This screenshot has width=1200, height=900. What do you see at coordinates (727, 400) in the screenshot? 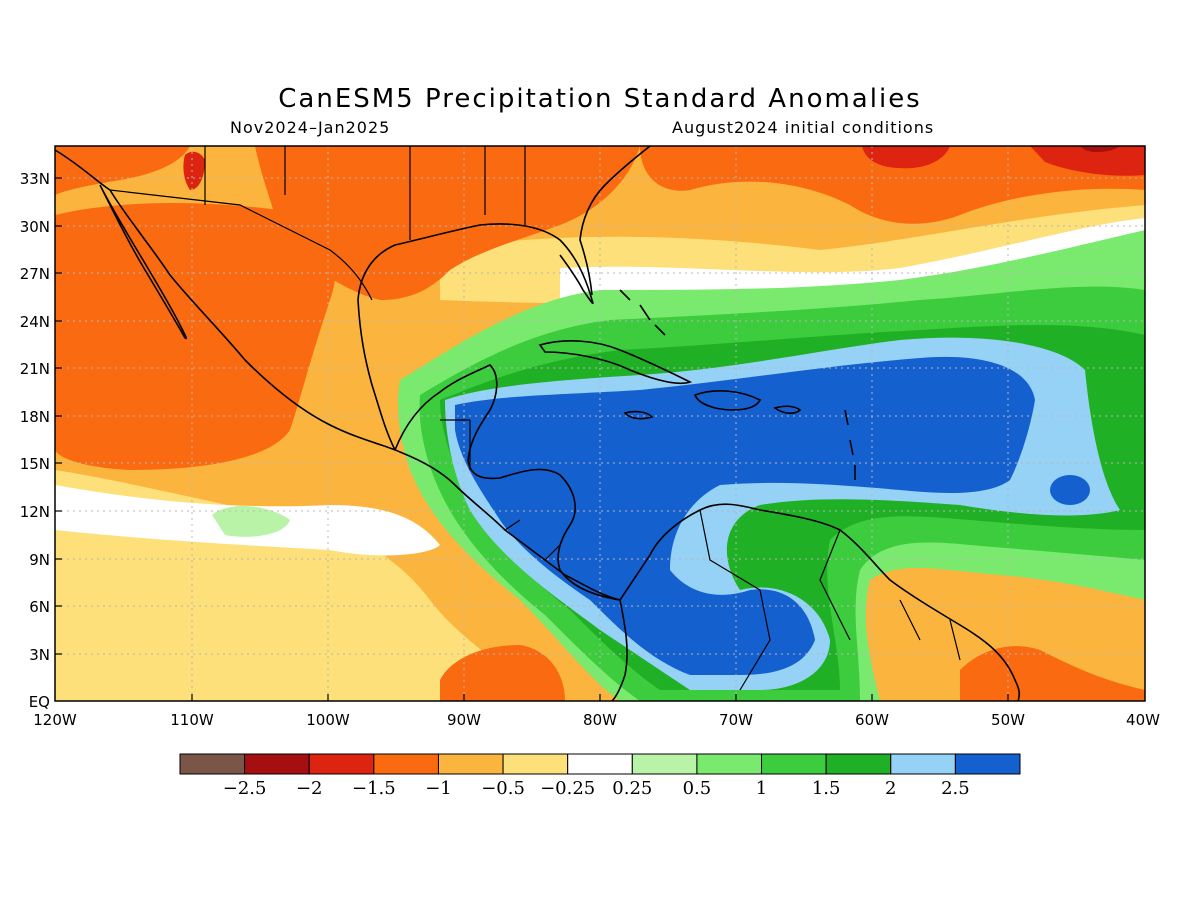
I see `coast-hispaniola` at bounding box center [727, 400].